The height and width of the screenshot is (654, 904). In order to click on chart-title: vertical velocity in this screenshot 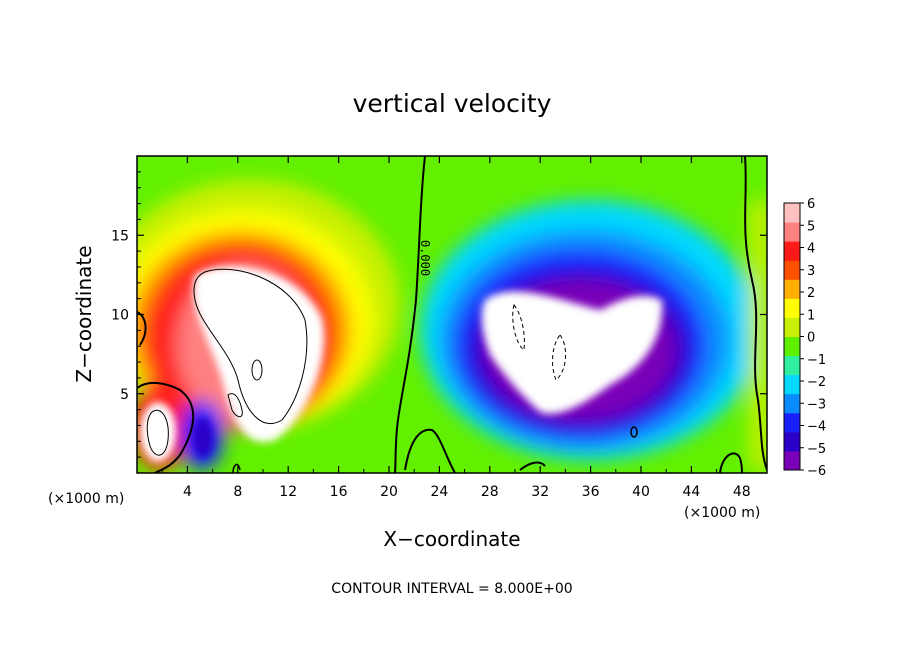, I will do `click(452, 103)`.